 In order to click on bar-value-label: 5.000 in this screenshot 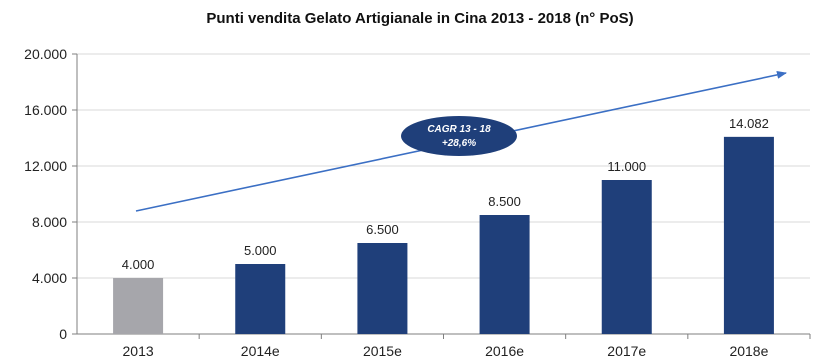, I will do `click(260, 250)`.